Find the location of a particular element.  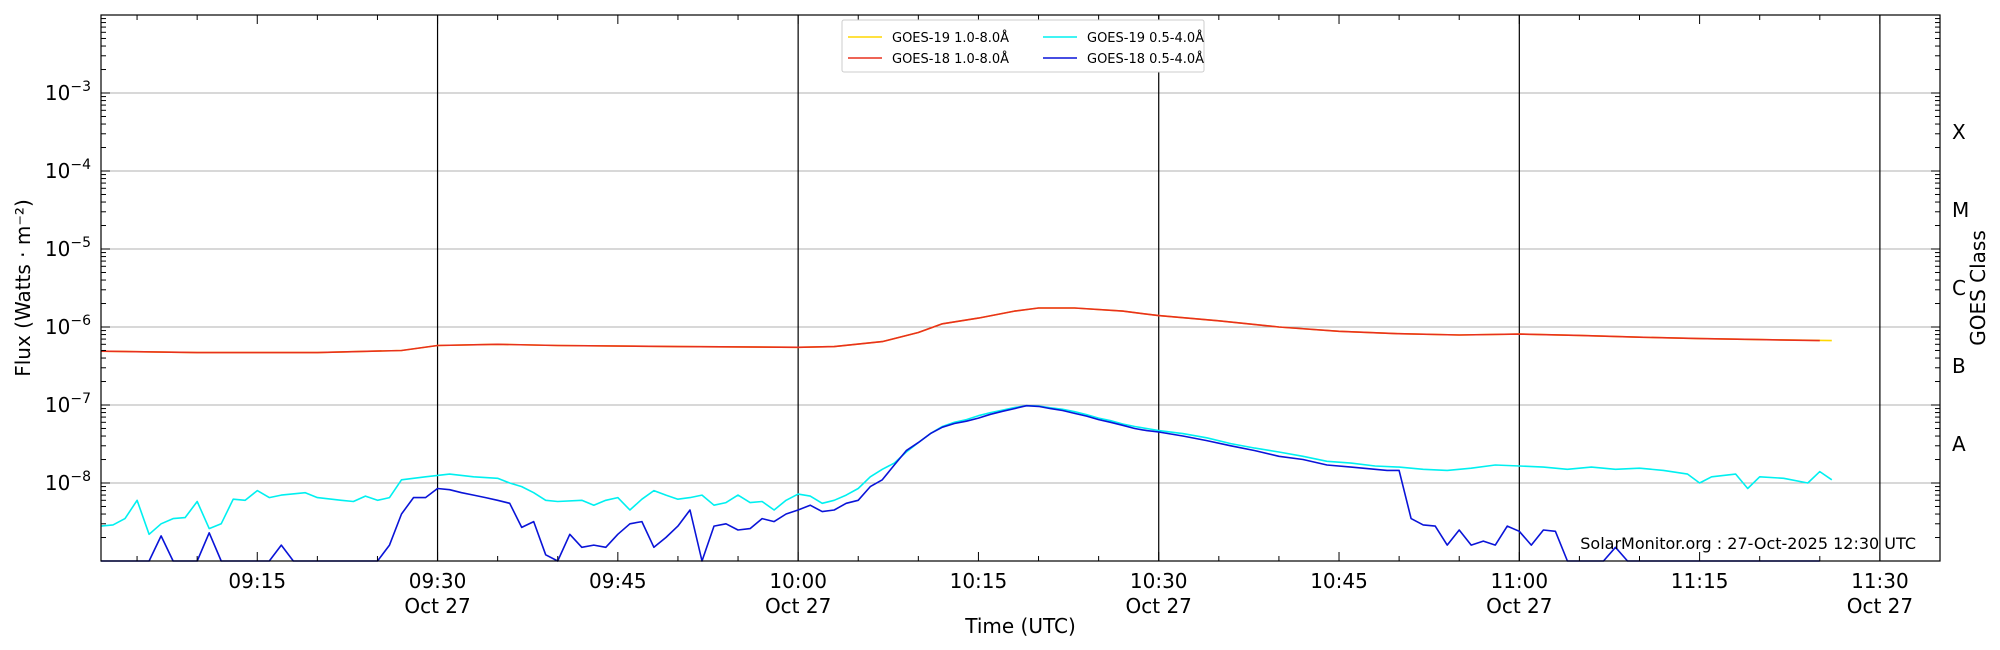

x-tick-label: 11:15 is located at coordinates (1700, 581).